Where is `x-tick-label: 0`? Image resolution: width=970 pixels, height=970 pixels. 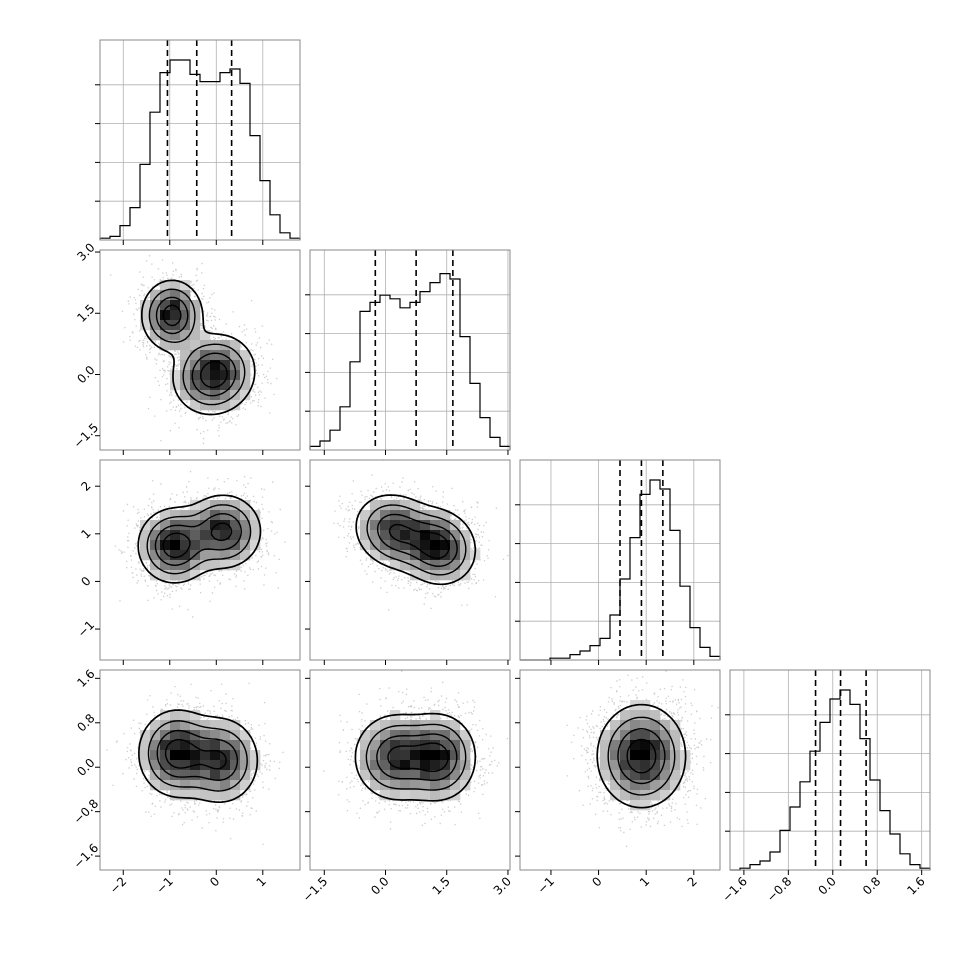
x-tick-label: 0 is located at coordinates (596, 881).